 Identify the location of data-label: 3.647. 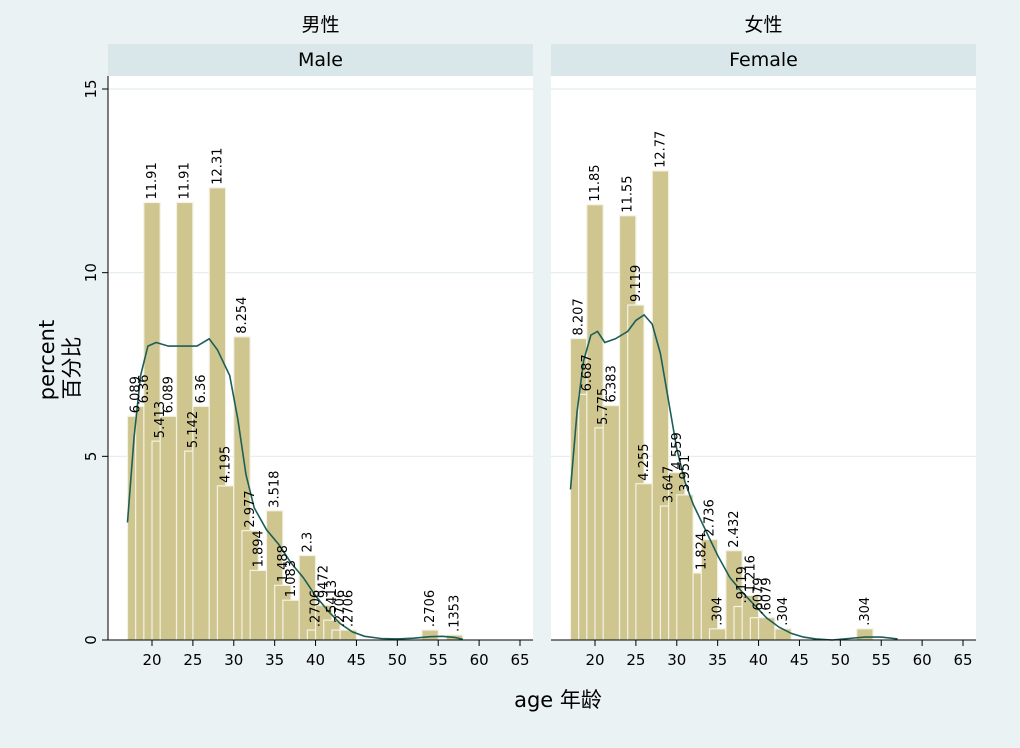
(669, 484).